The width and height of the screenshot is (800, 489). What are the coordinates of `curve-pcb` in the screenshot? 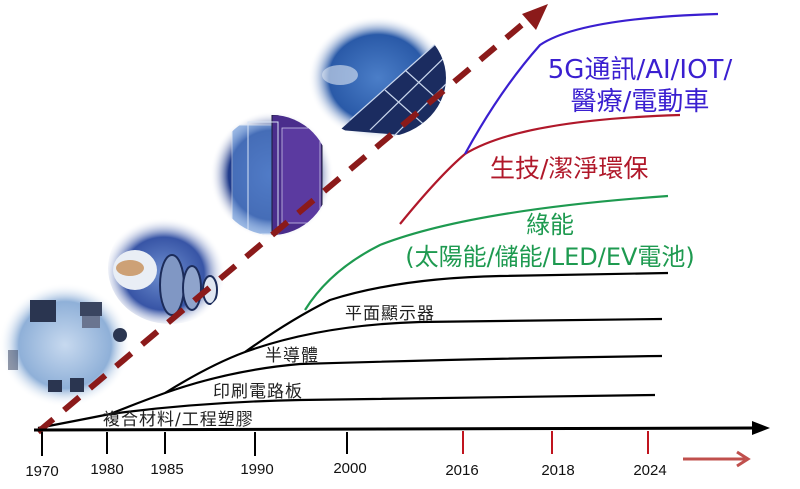 It's located at (386, 385).